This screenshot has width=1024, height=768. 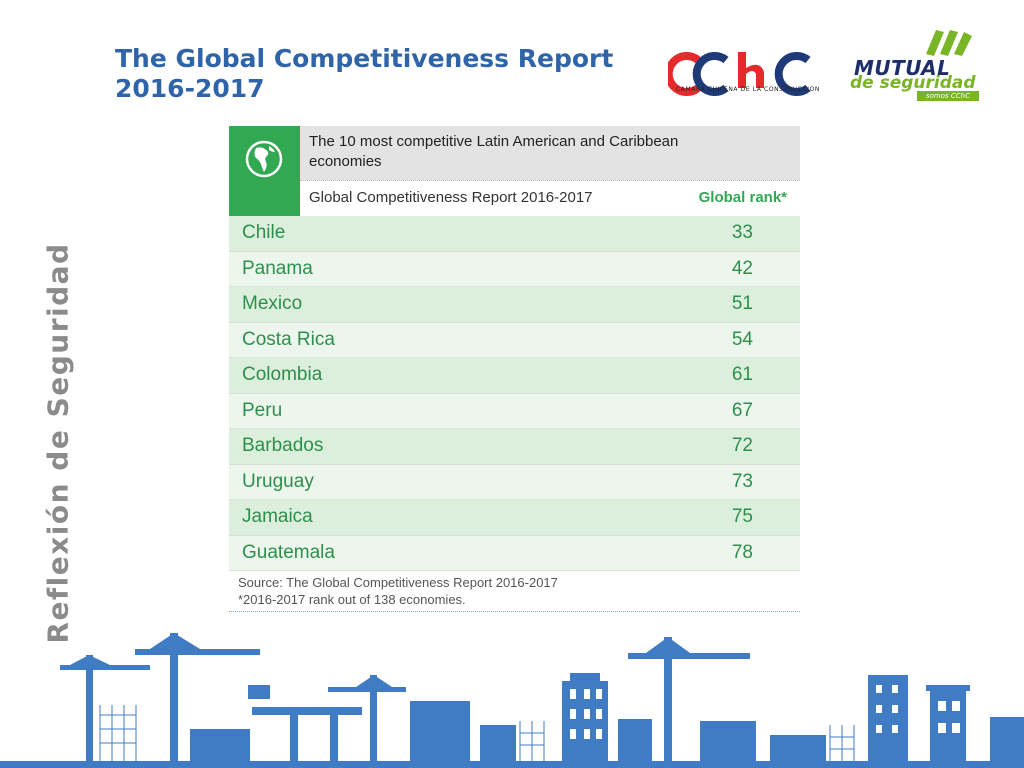 I want to click on cchc-logo, so click(x=739, y=74).